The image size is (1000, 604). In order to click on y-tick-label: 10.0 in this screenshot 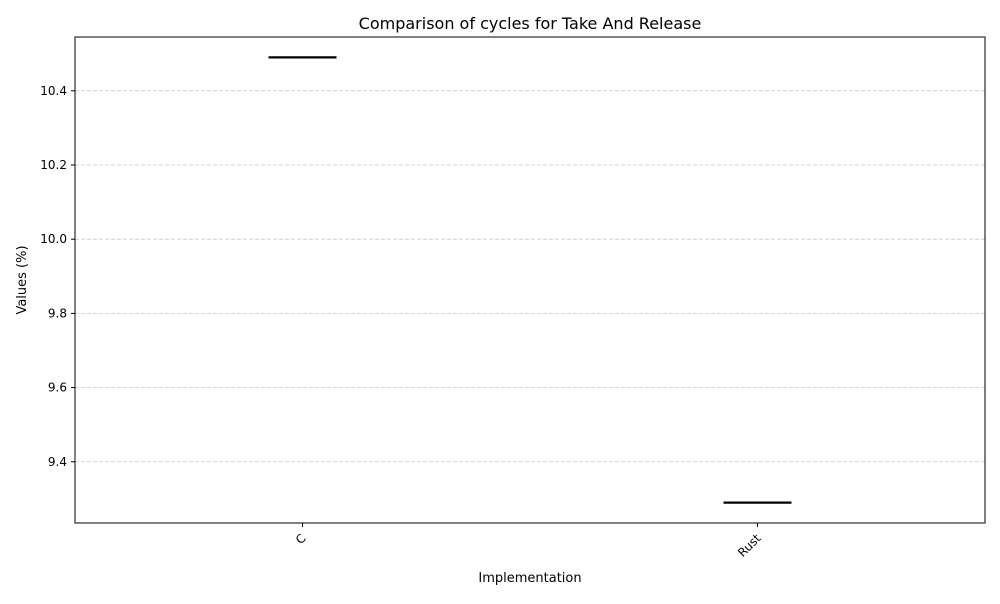, I will do `click(53, 239)`.